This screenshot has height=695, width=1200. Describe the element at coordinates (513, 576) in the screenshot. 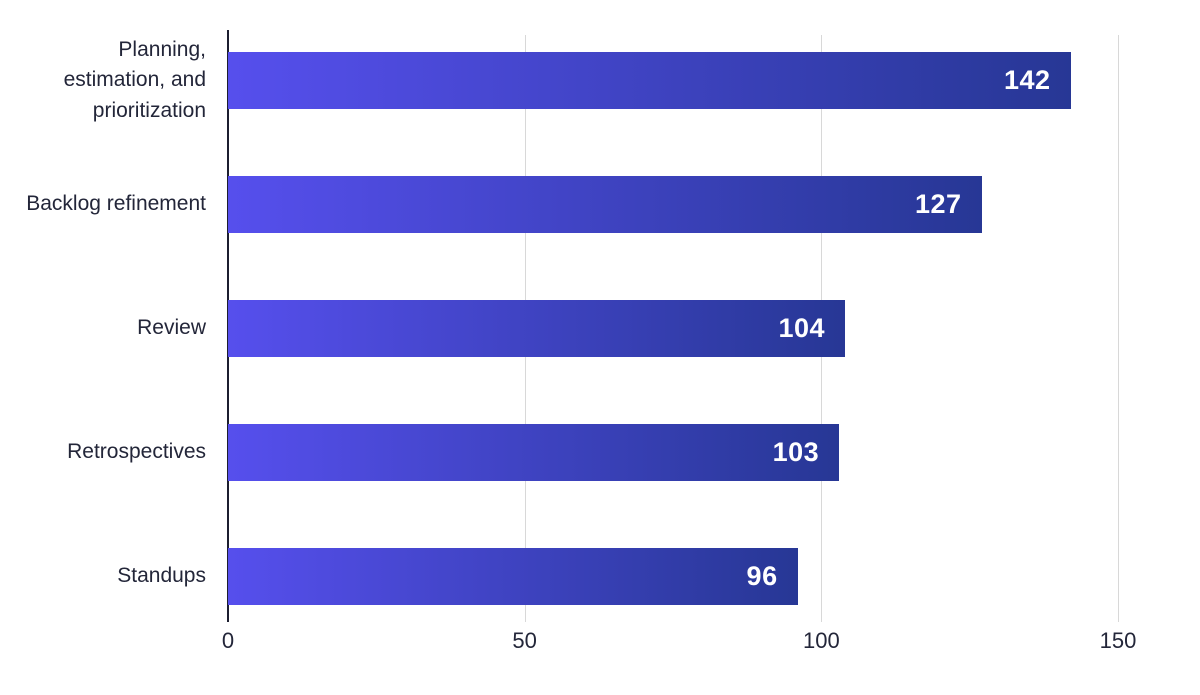

I see `bar: 96` at that location.